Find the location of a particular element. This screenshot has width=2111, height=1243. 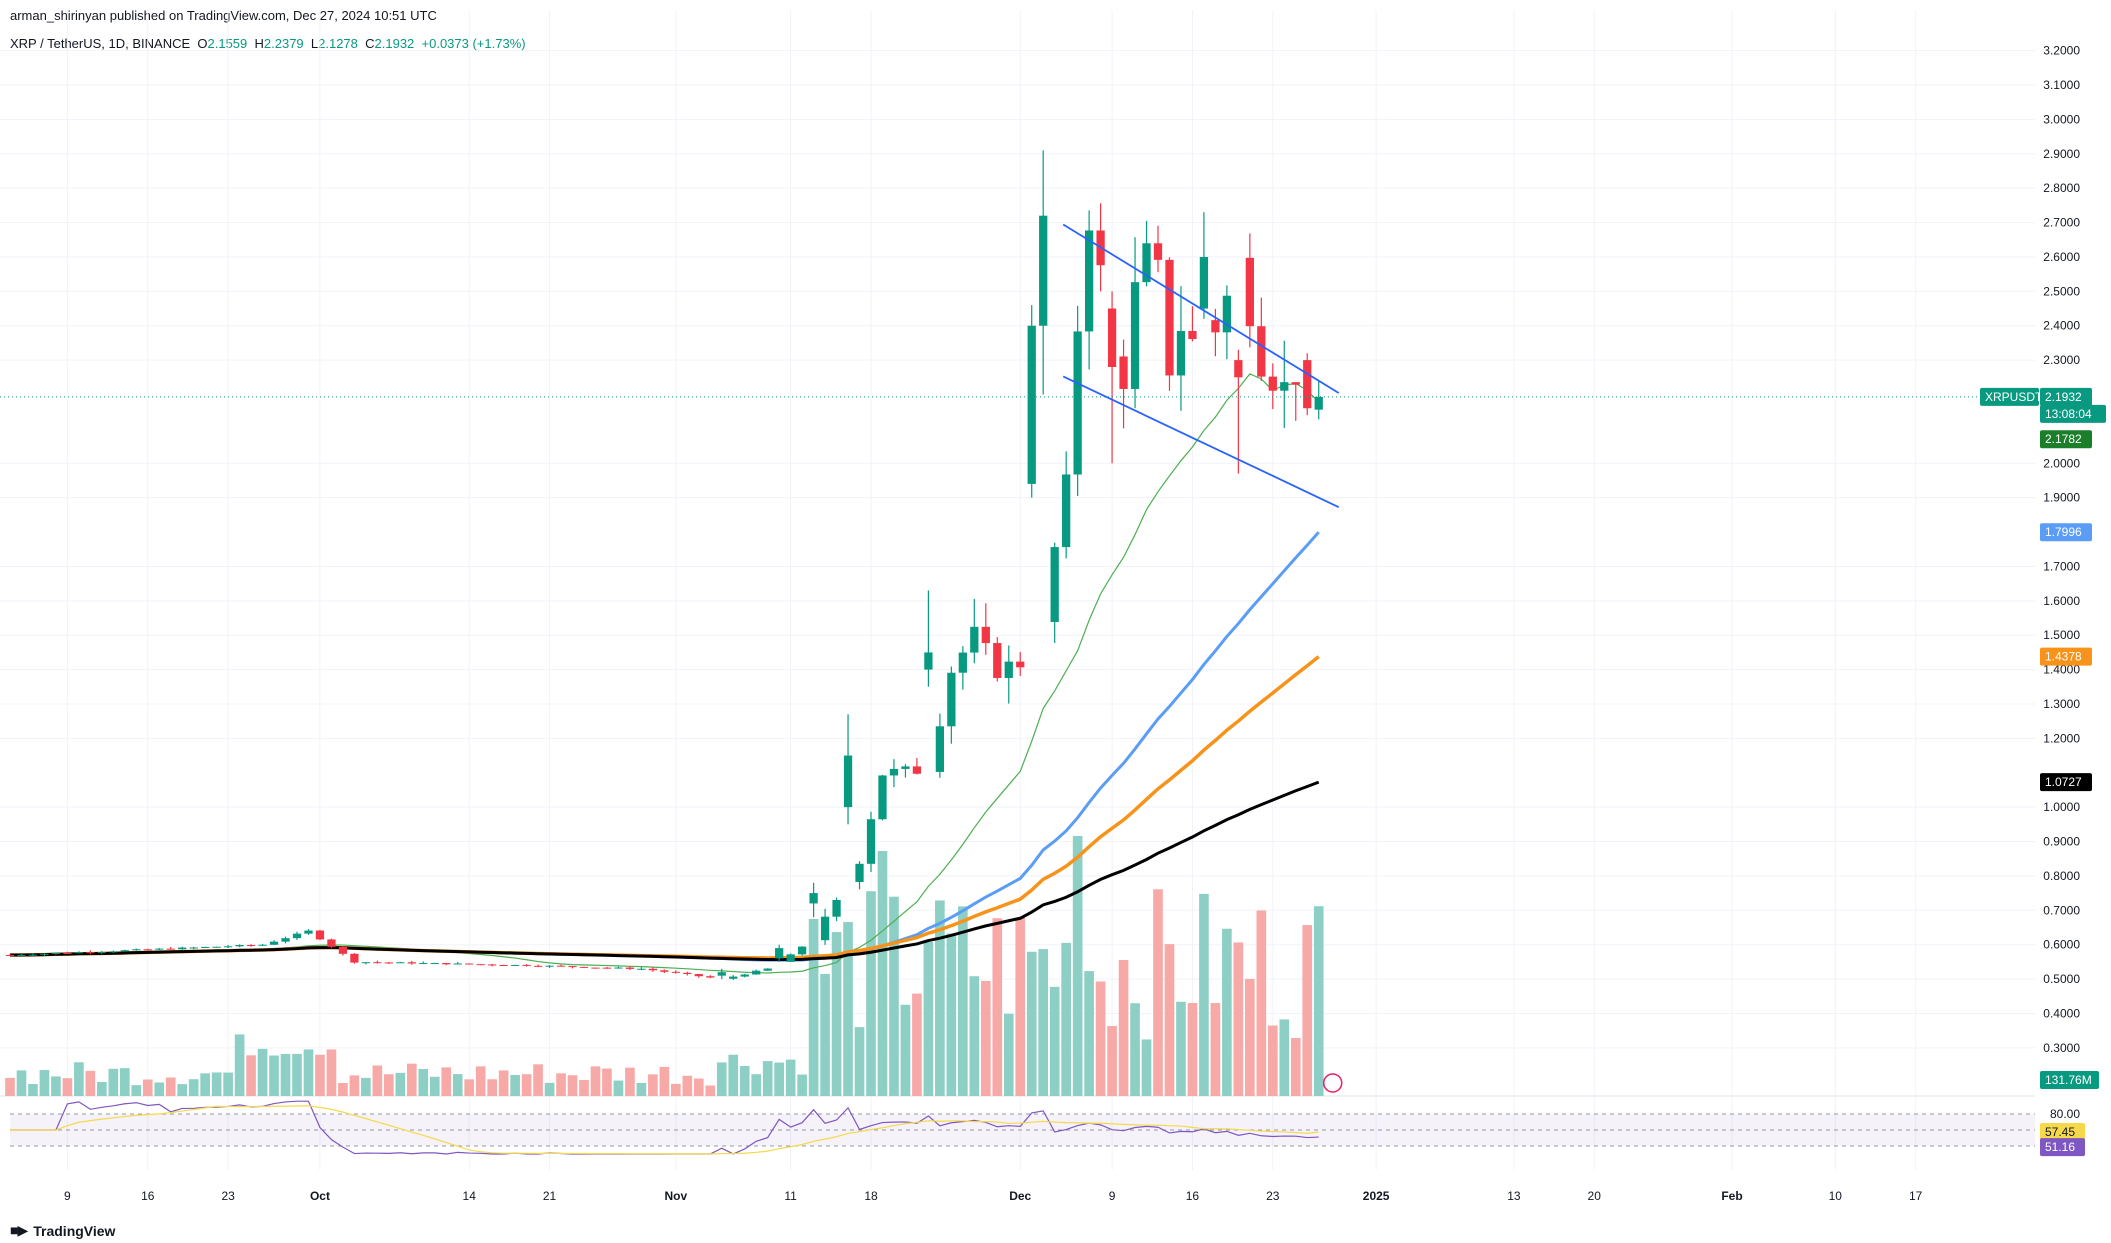

last-price-tag: 2.1932 is located at coordinates (2063, 397).